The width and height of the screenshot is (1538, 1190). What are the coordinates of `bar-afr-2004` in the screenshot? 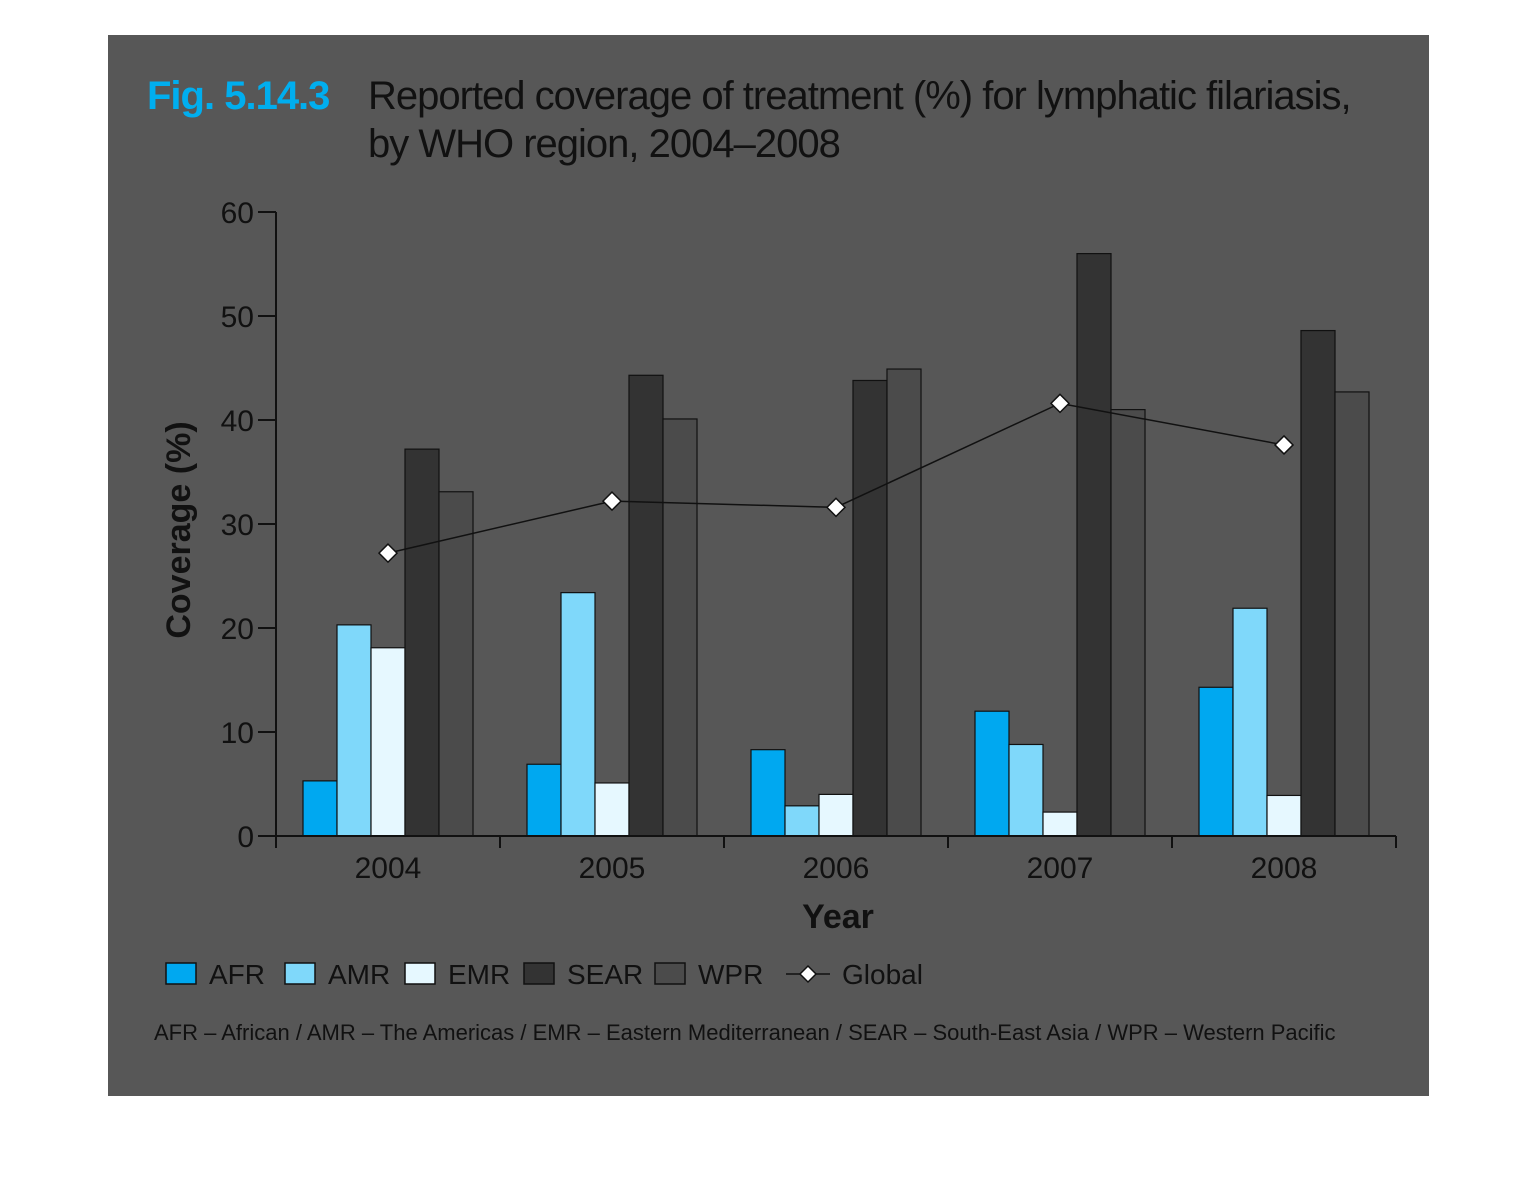 It's located at (320, 808).